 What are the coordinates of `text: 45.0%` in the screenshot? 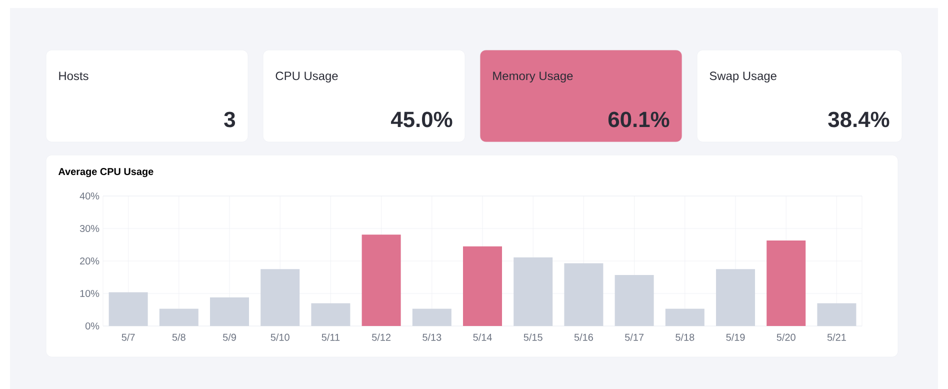 It's located at (421, 120).